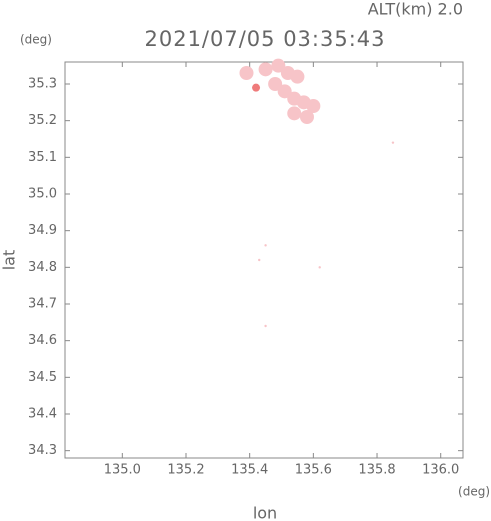  Describe the element at coordinates (42, 157) in the screenshot. I see `y-tick-label: 35.1` at that location.